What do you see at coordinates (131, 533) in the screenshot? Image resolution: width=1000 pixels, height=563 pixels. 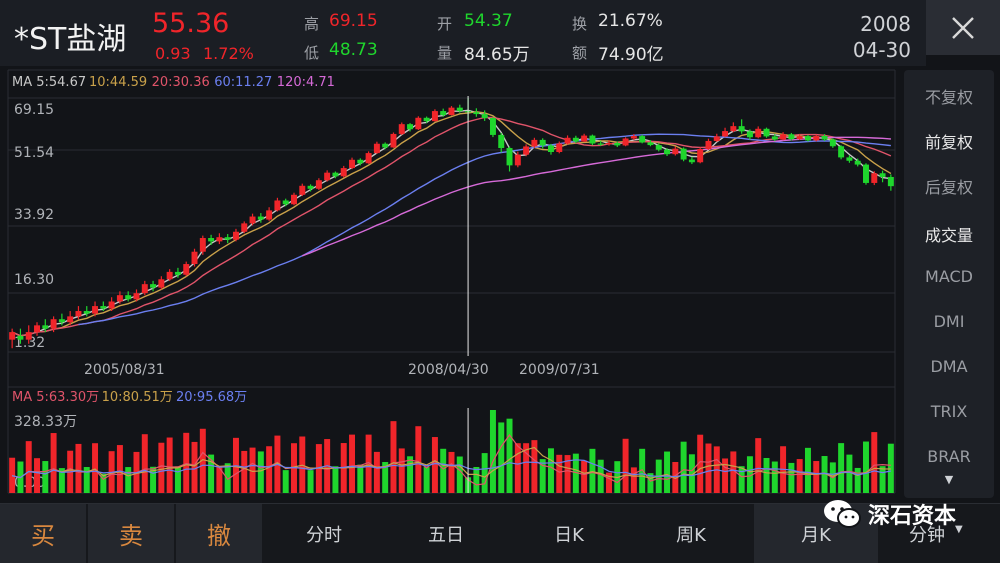 I see `sell-button: 卖` at bounding box center [131, 533].